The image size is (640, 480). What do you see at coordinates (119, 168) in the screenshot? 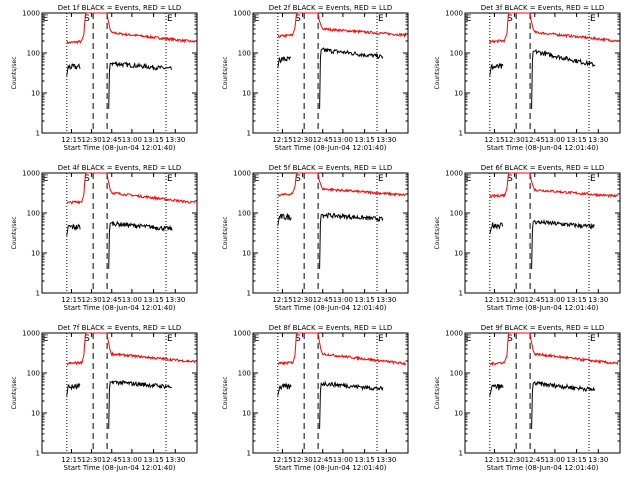
I see `plot-title: Det 4f BLACK = Events, RED = LLD` at bounding box center [119, 168].